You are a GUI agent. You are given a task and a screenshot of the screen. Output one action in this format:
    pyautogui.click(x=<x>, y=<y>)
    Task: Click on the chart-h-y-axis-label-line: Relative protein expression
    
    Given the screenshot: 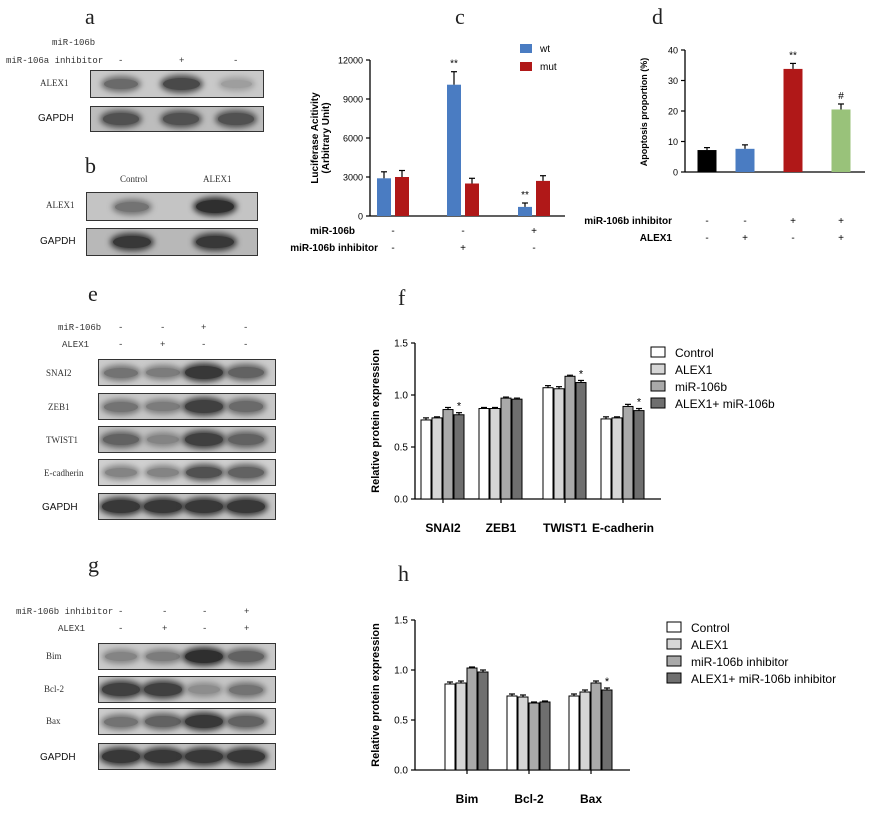 What is the action you would take?
    pyautogui.click(x=376, y=695)
    